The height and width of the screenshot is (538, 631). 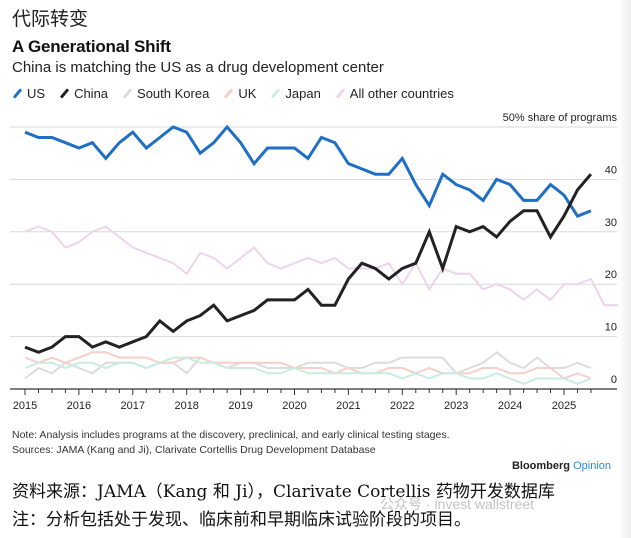 I want to click on legend-label: UK, so click(x=247, y=93).